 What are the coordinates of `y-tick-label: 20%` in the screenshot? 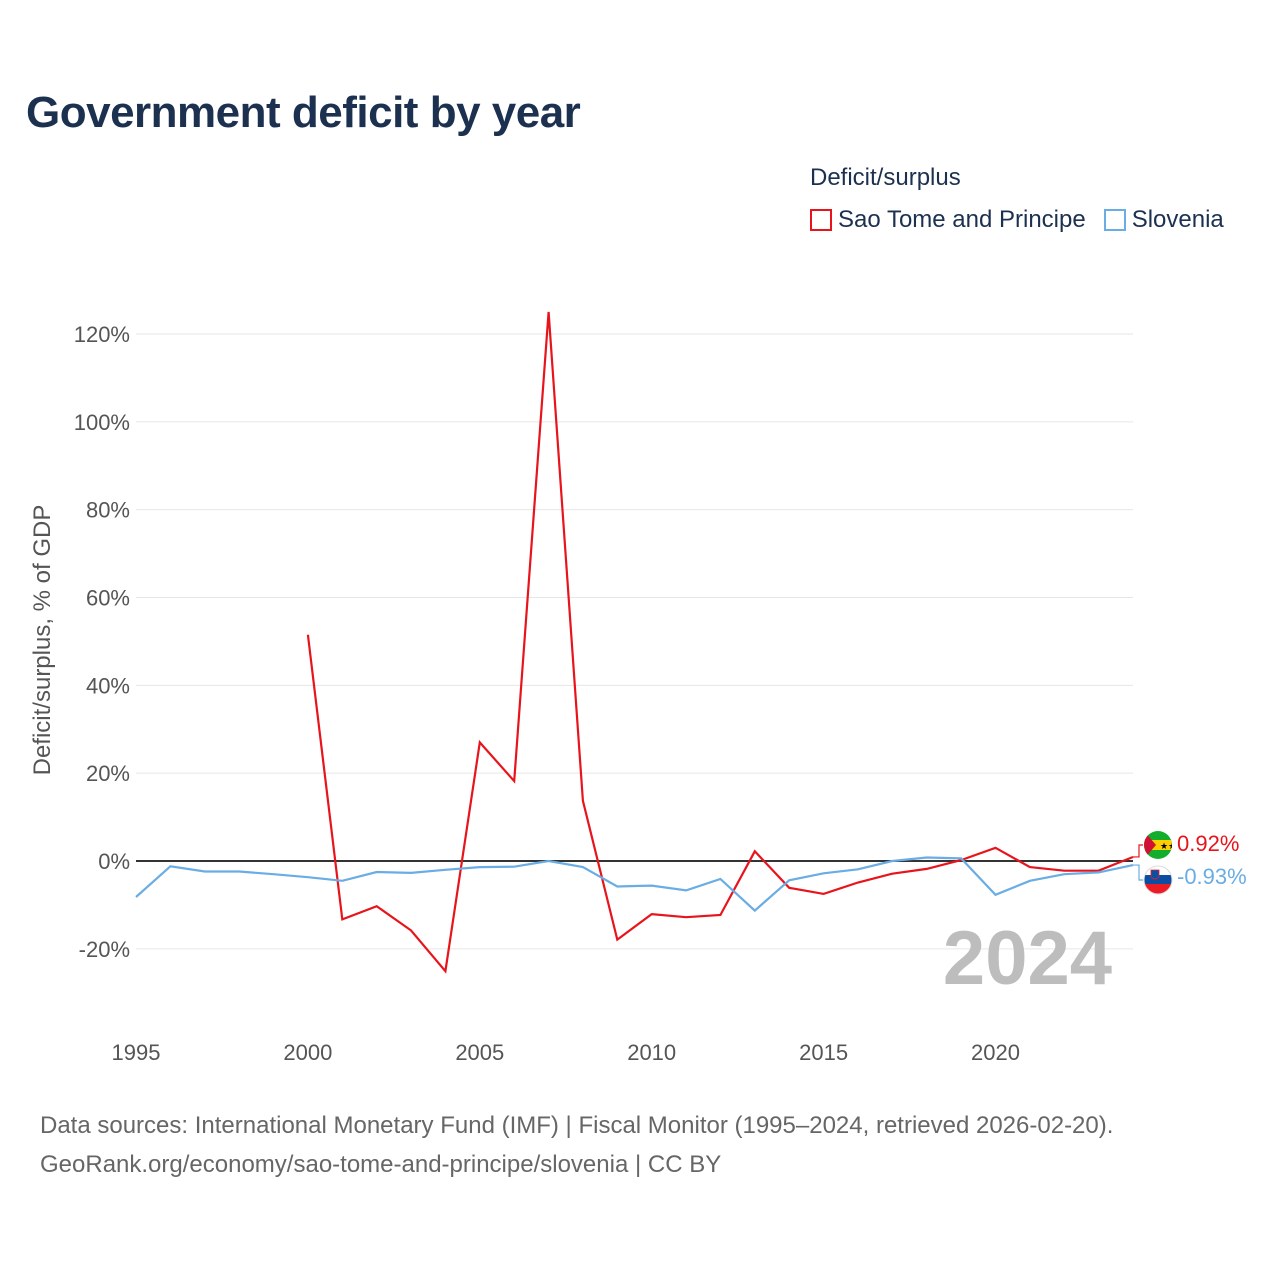 It's located at (108, 773).